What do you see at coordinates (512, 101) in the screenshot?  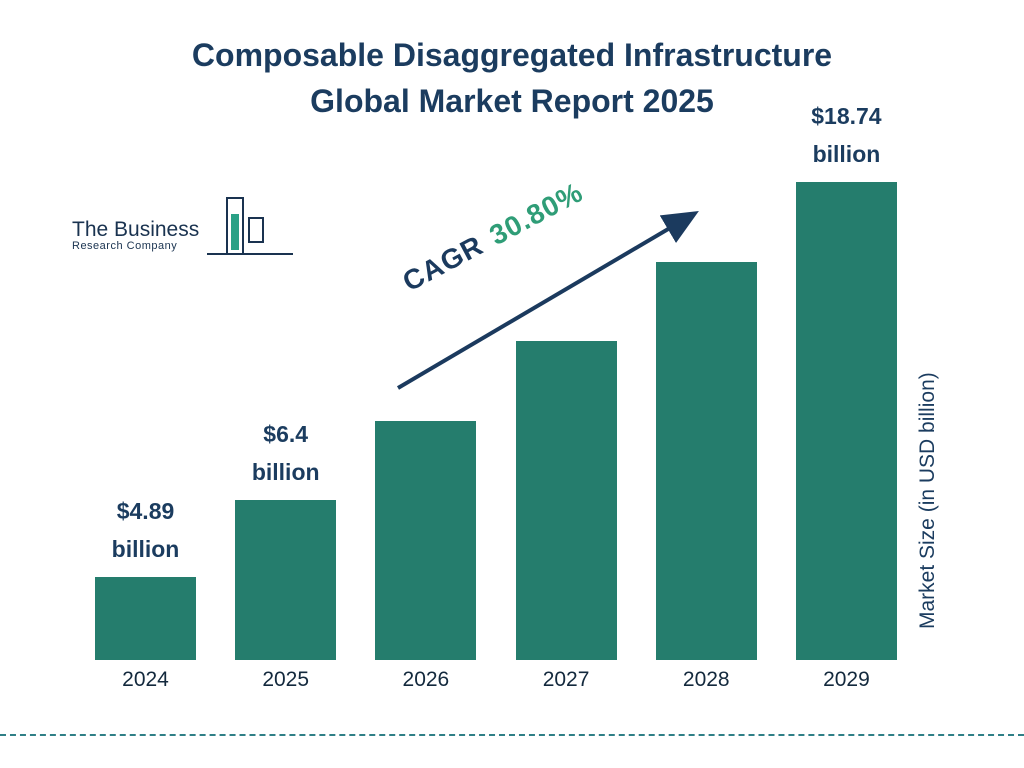 I see `page-title-line2: Global Market Report 2025` at bounding box center [512, 101].